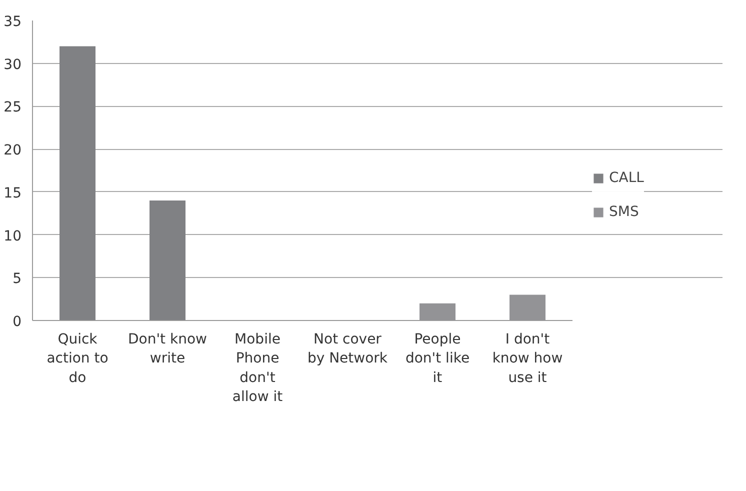 The image size is (746, 491). What do you see at coordinates (13, 236) in the screenshot?
I see `y-tick-label: 10` at bounding box center [13, 236].